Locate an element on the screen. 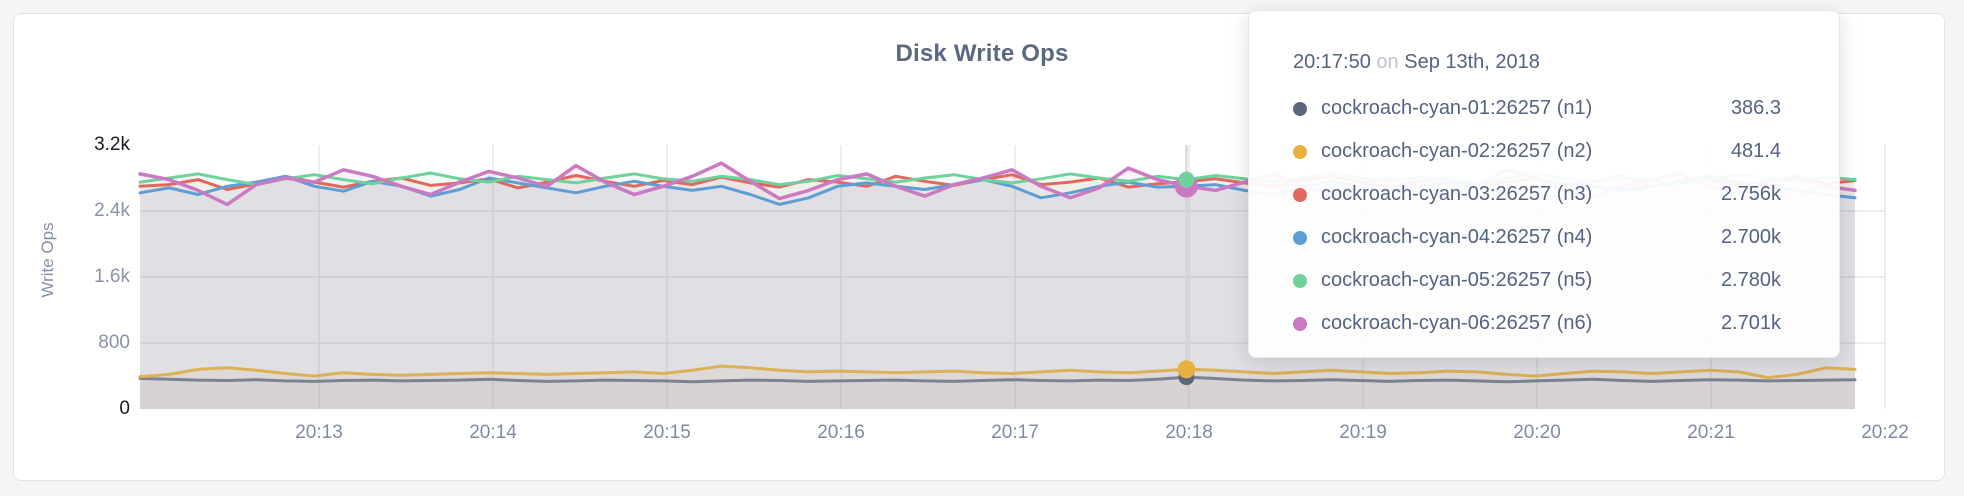  x-tick-label: 20:22 is located at coordinates (1885, 432).